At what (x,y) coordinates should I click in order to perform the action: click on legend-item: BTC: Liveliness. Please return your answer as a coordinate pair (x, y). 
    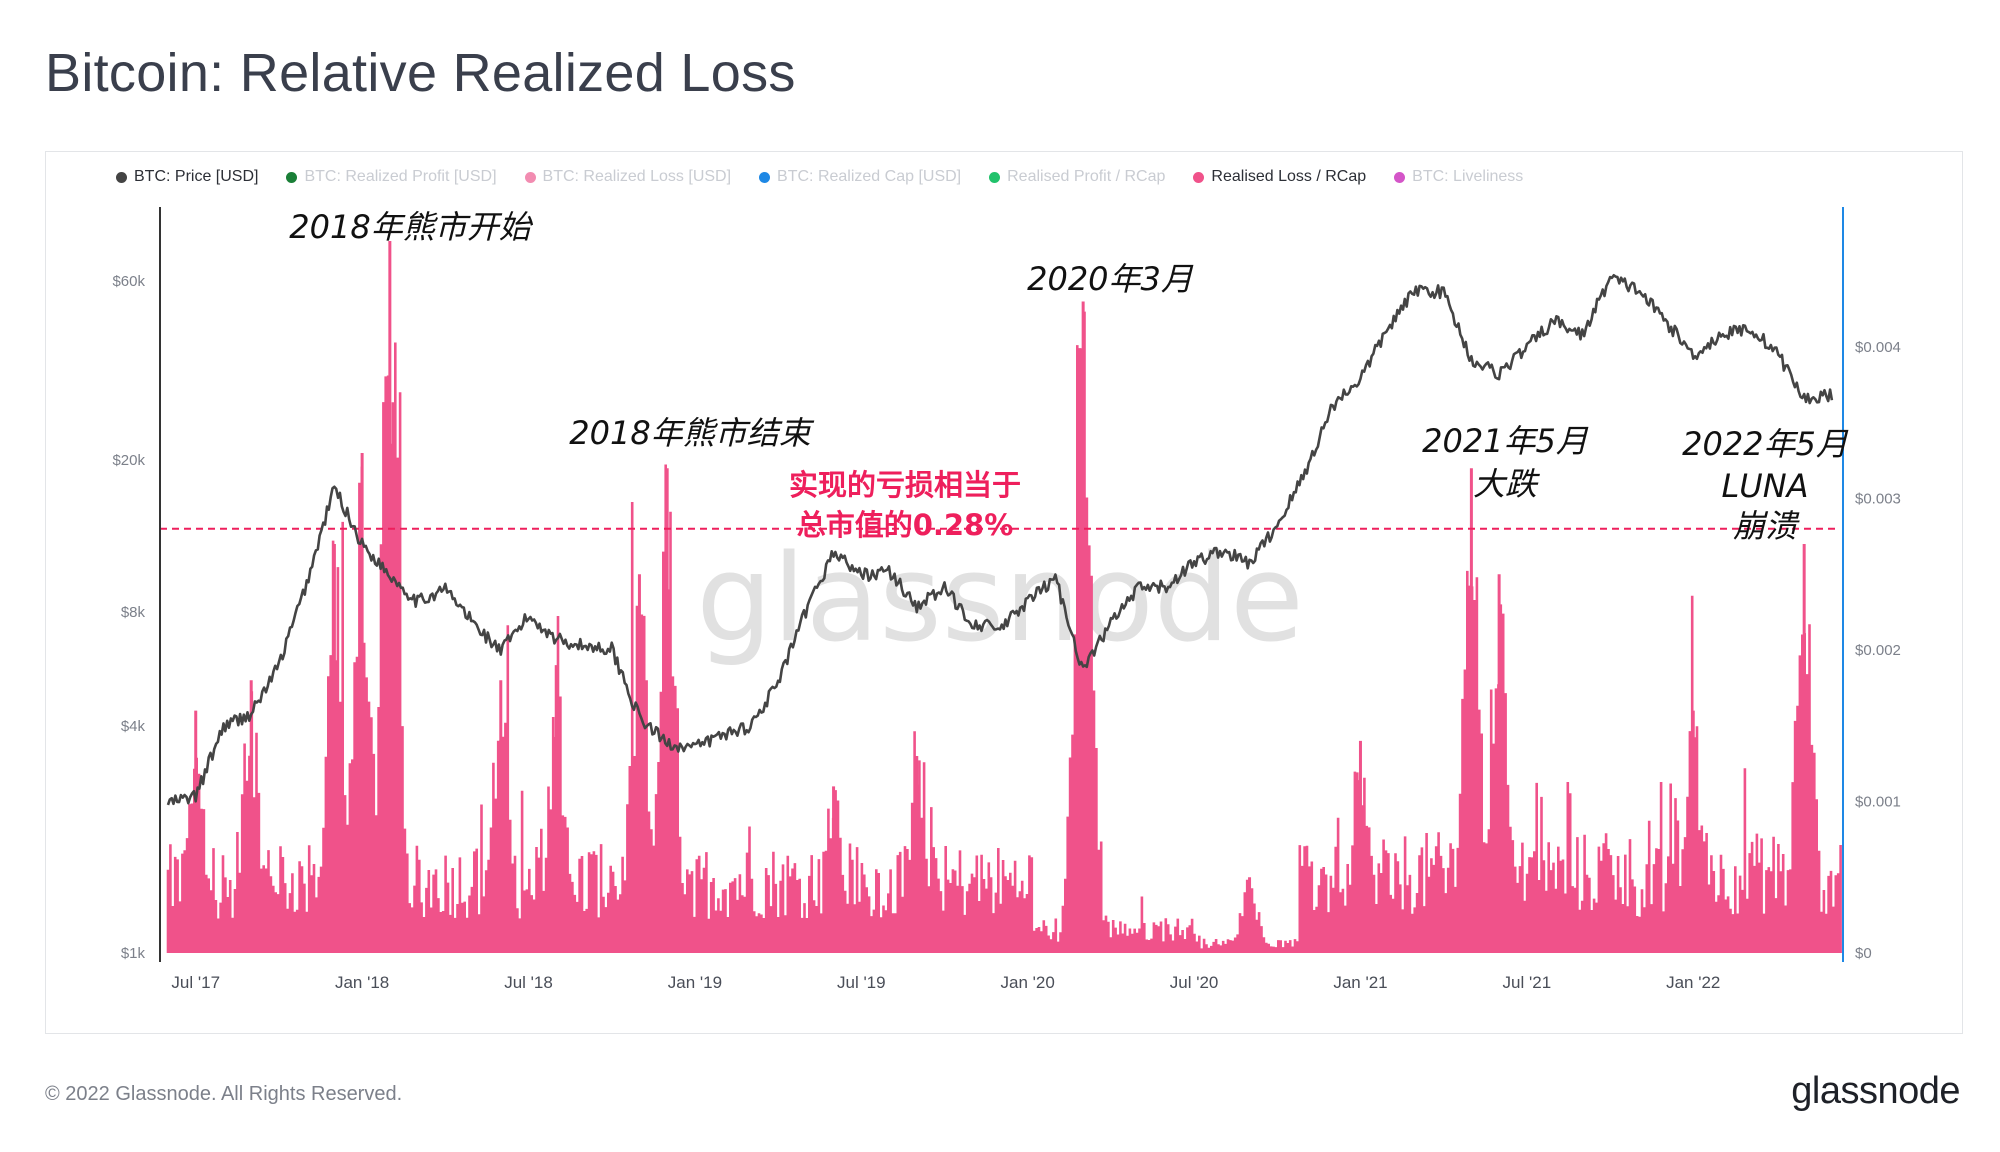
    Looking at the image, I should click on (1458, 177).